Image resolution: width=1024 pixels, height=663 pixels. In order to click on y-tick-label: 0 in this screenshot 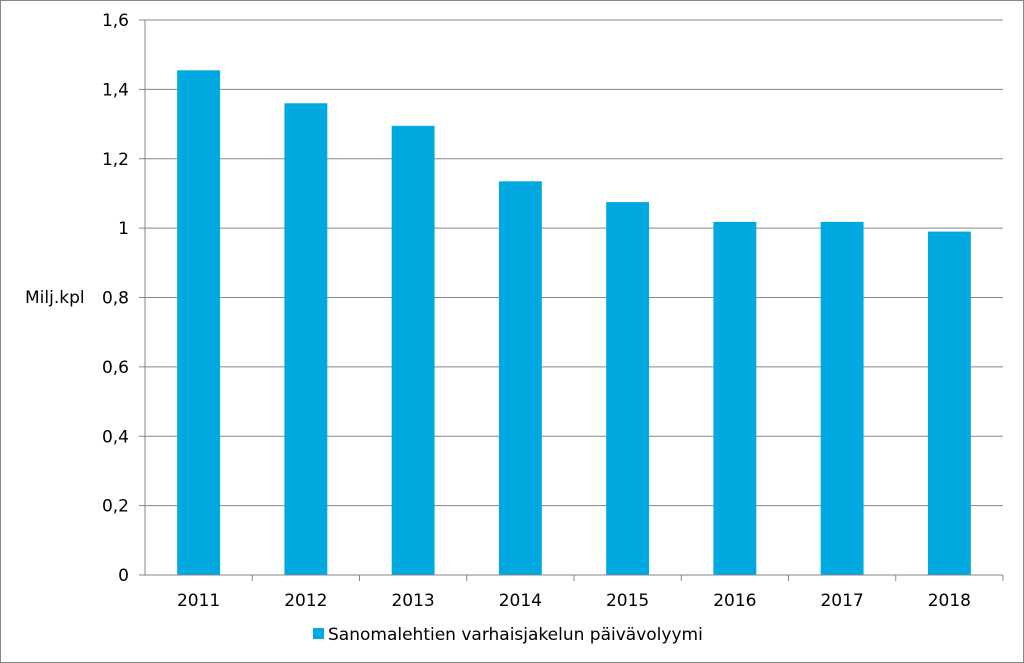, I will do `click(123, 576)`.